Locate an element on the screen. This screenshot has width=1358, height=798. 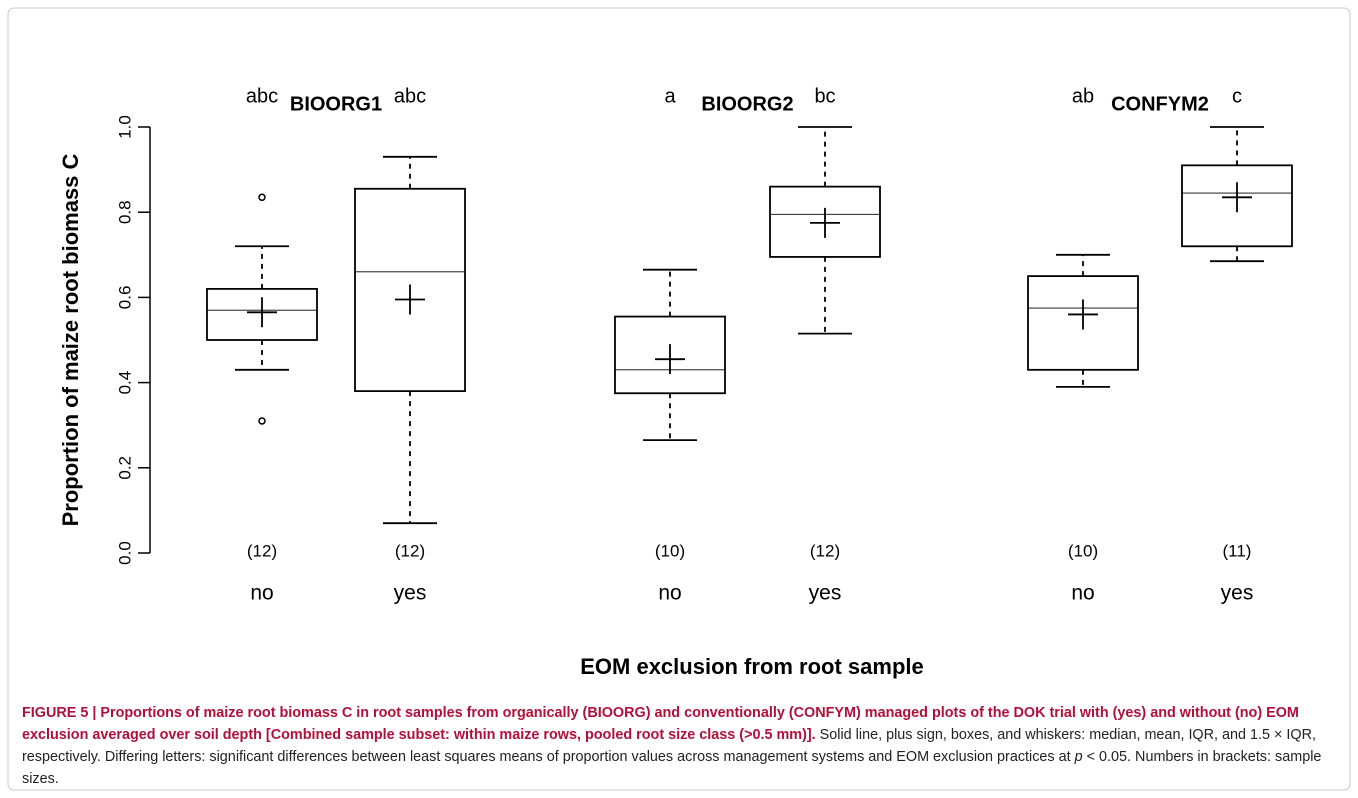
group-title: CONFYM2 is located at coordinates (1160, 104).